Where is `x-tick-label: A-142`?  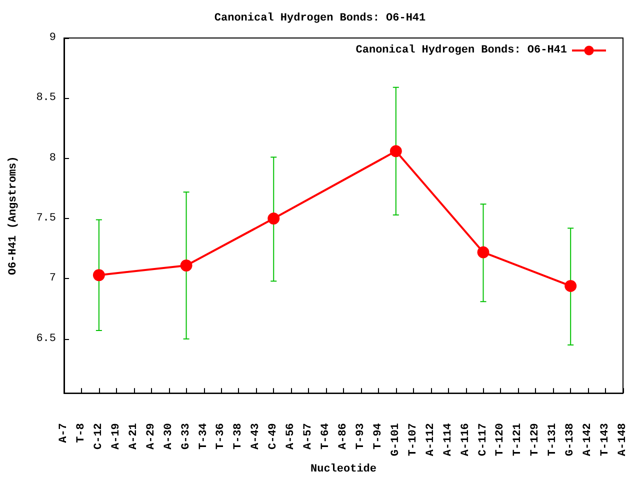 x-tick-label: A-142 is located at coordinates (588, 439).